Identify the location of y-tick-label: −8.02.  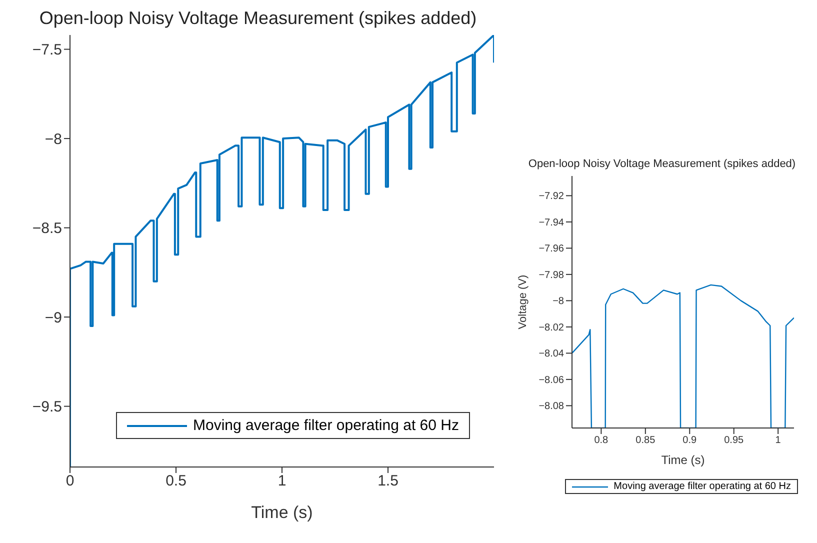
(551, 328).